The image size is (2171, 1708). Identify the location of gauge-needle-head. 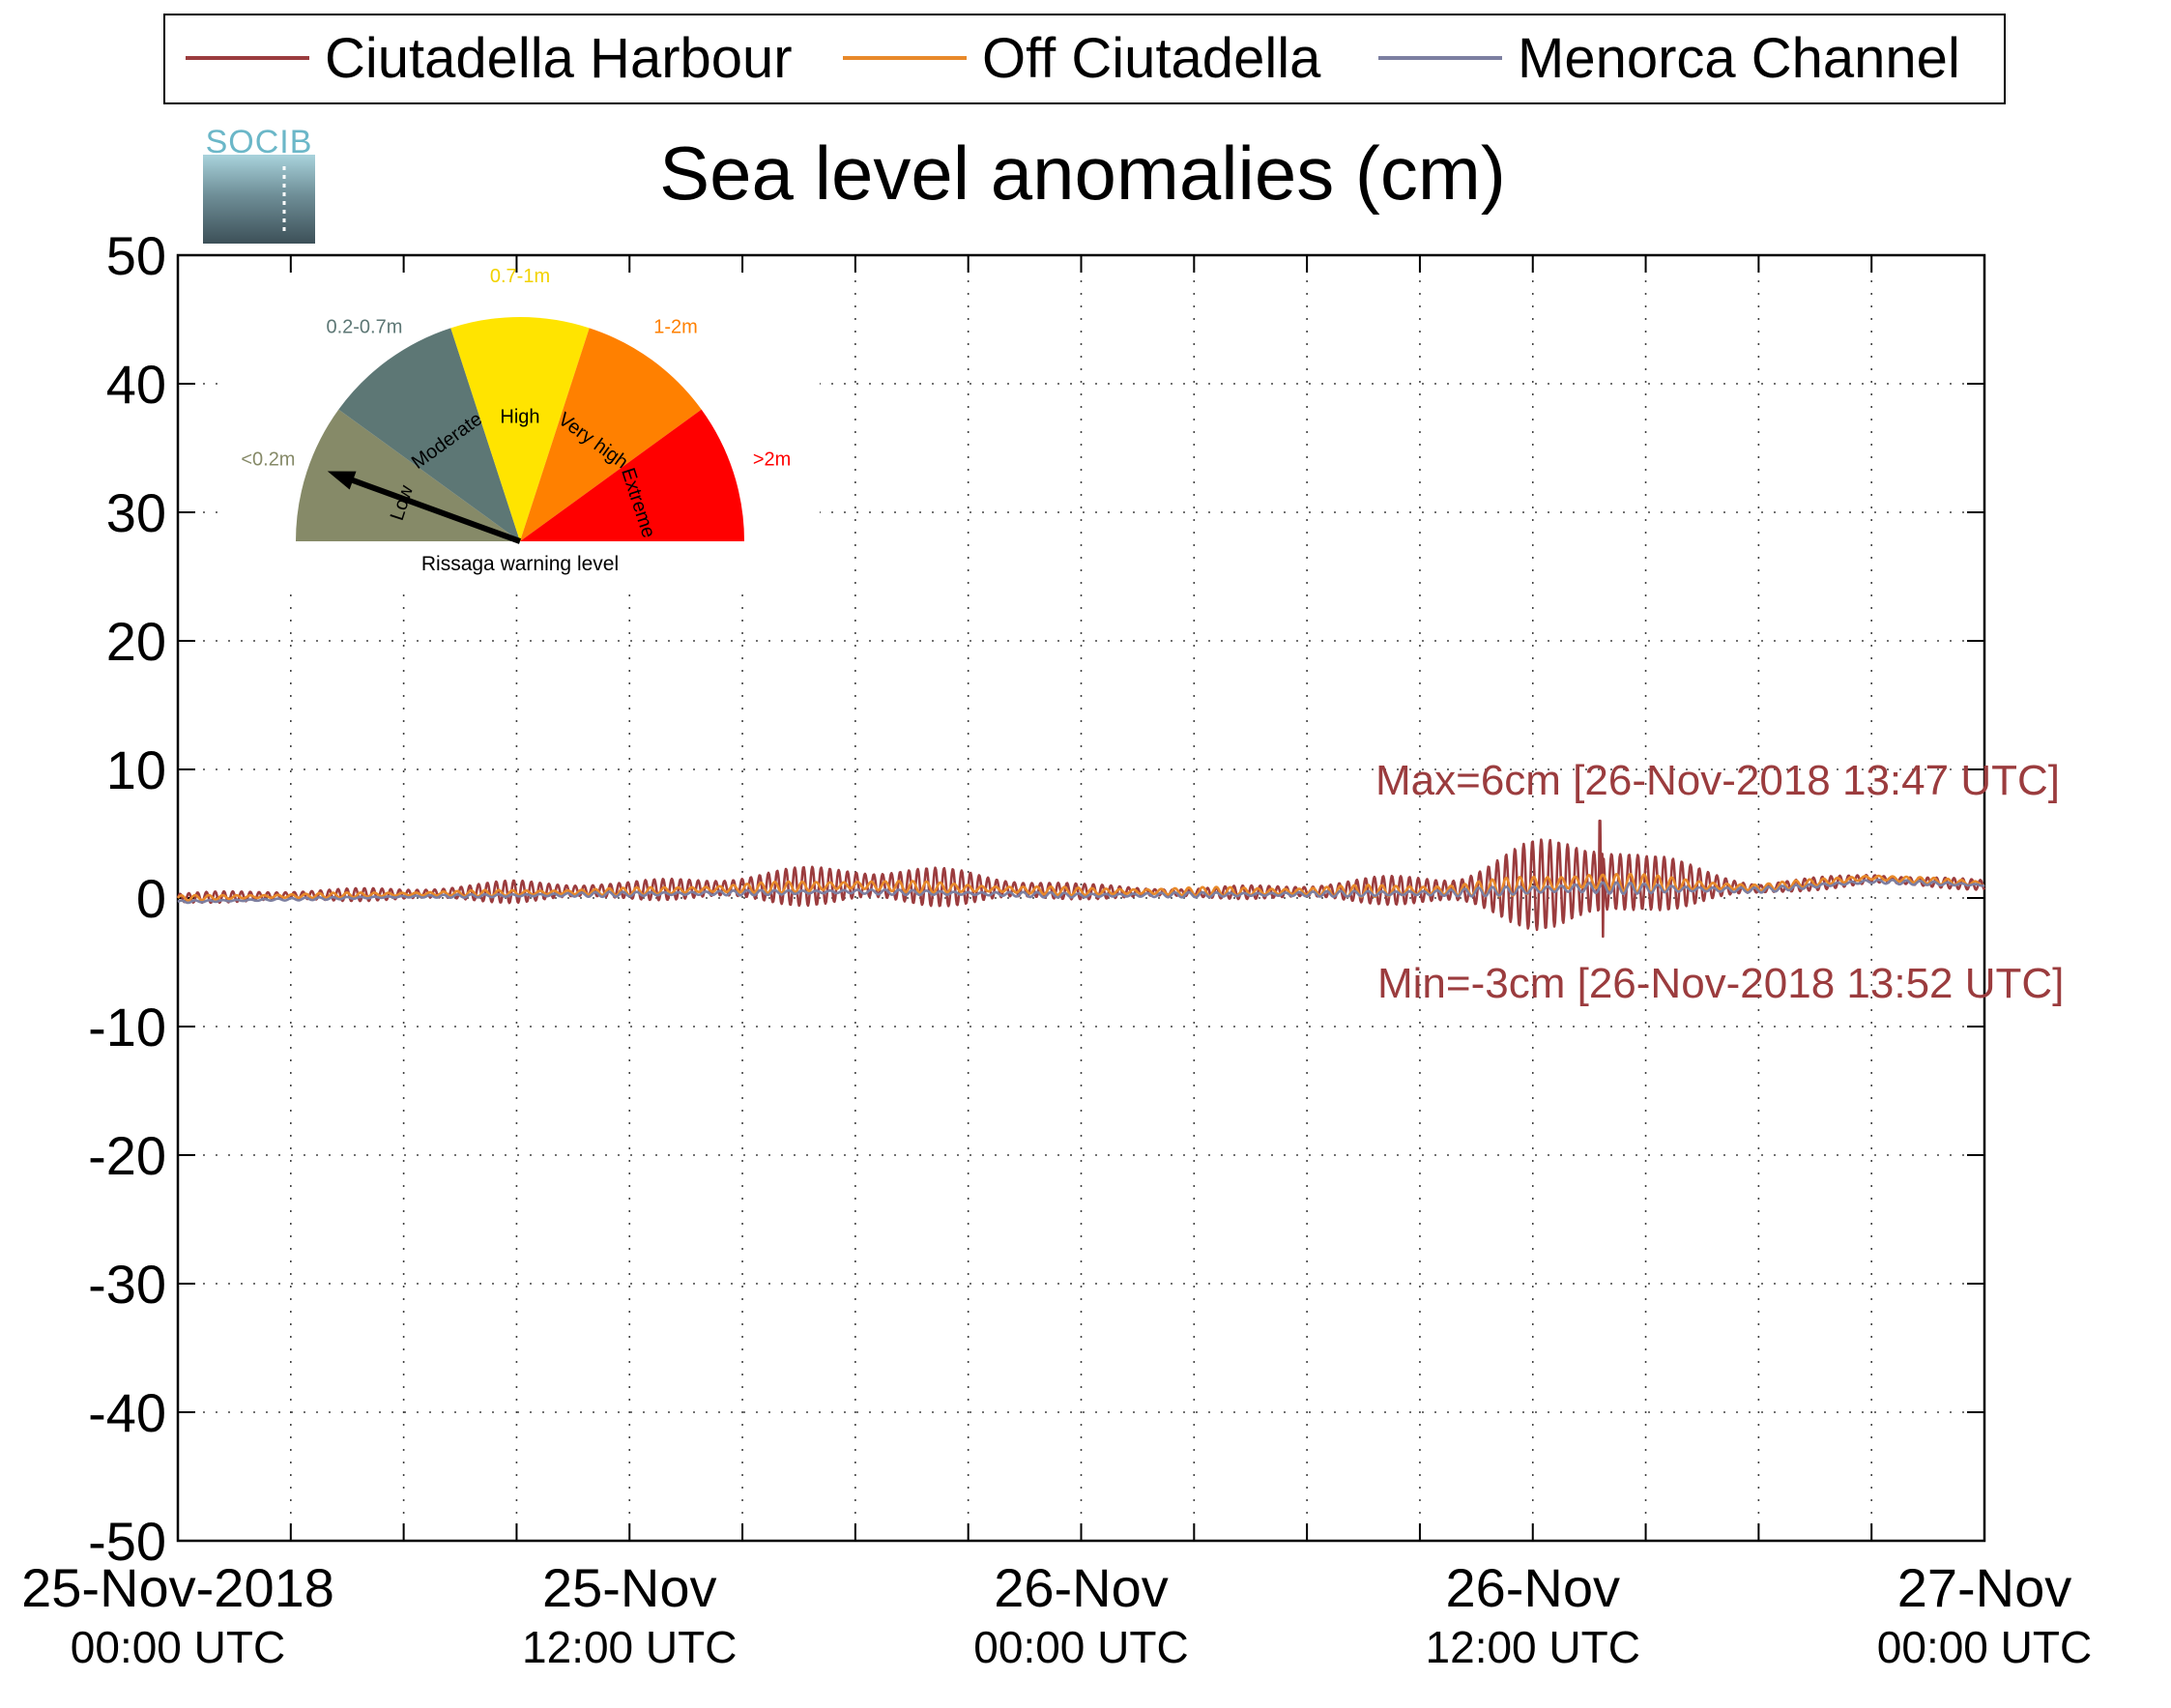
(342, 480).